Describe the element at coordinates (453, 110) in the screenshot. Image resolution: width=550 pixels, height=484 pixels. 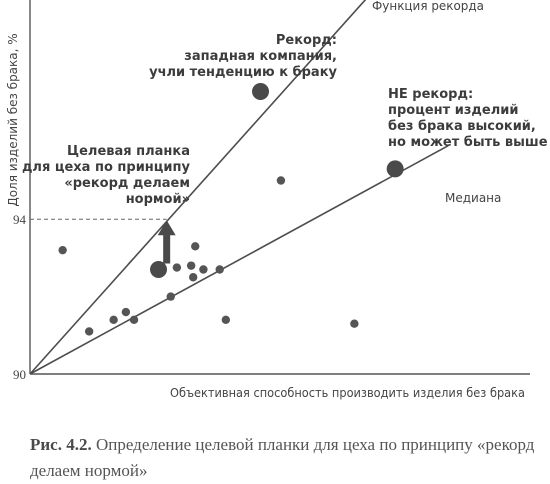
I see `not-record-annotation-line: процент изделий` at that location.